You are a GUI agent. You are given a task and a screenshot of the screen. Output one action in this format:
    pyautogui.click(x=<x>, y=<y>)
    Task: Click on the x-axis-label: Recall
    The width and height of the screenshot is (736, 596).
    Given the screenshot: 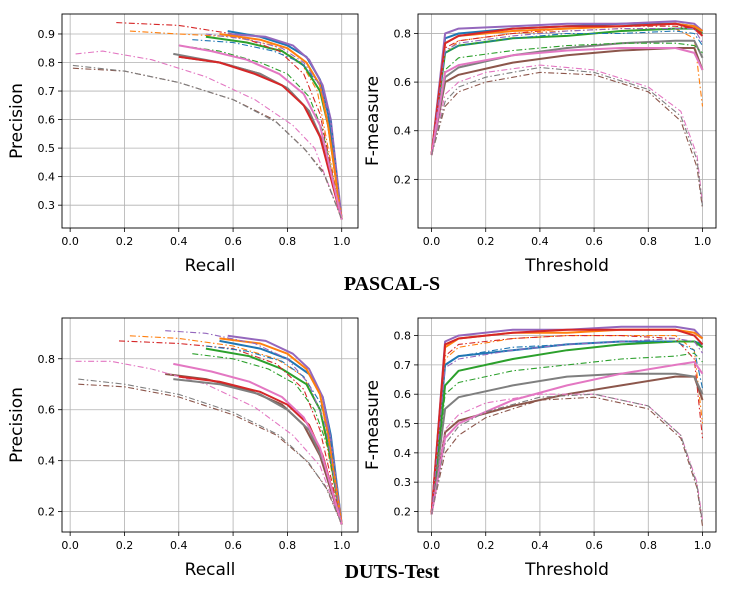 What is the action you would take?
    pyautogui.click(x=210, y=266)
    